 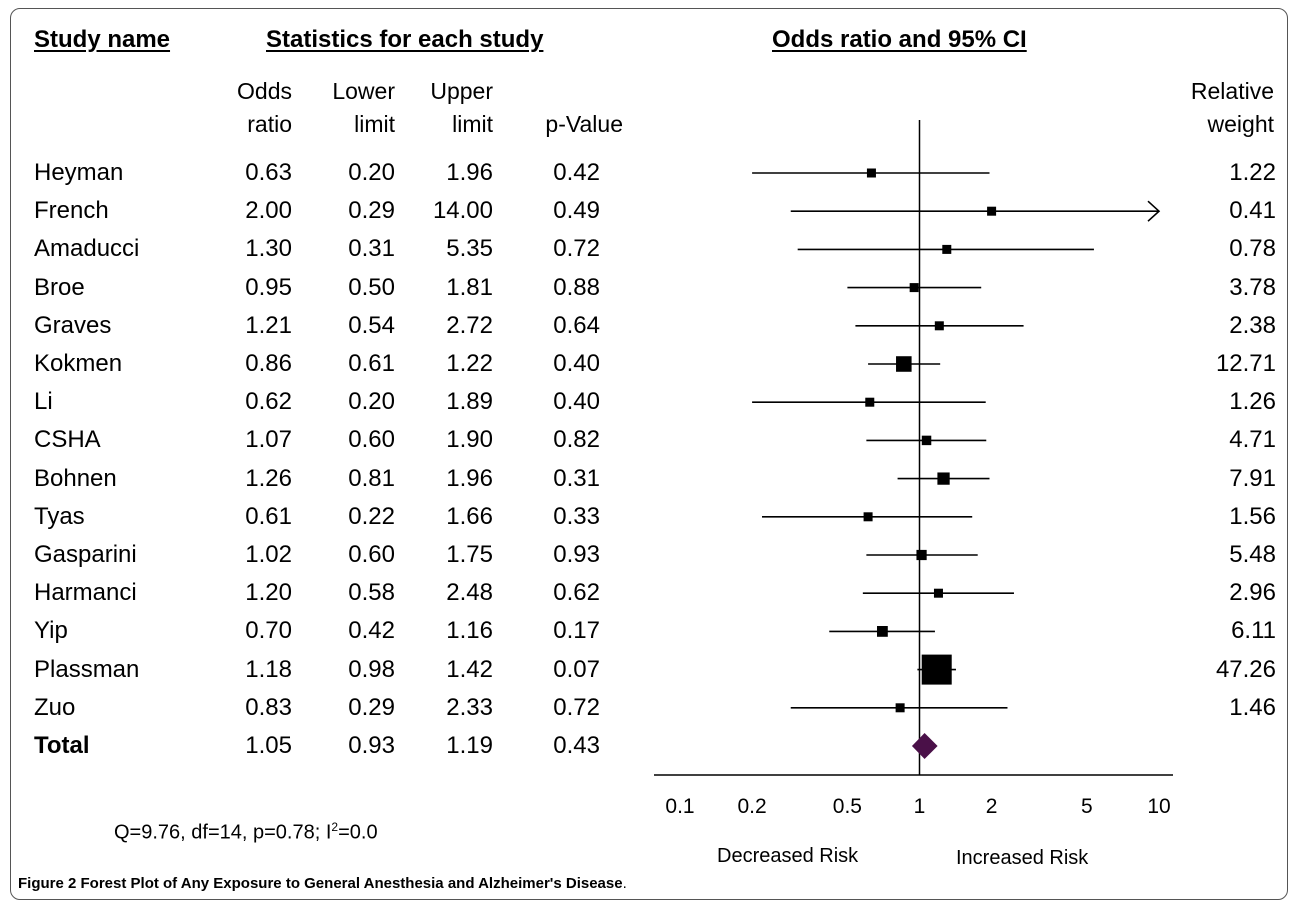 What do you see at coordinates (371, 478) in the screenshot?
I see `lower-limit-cell: 0.81` at bounding box center [371, 478].